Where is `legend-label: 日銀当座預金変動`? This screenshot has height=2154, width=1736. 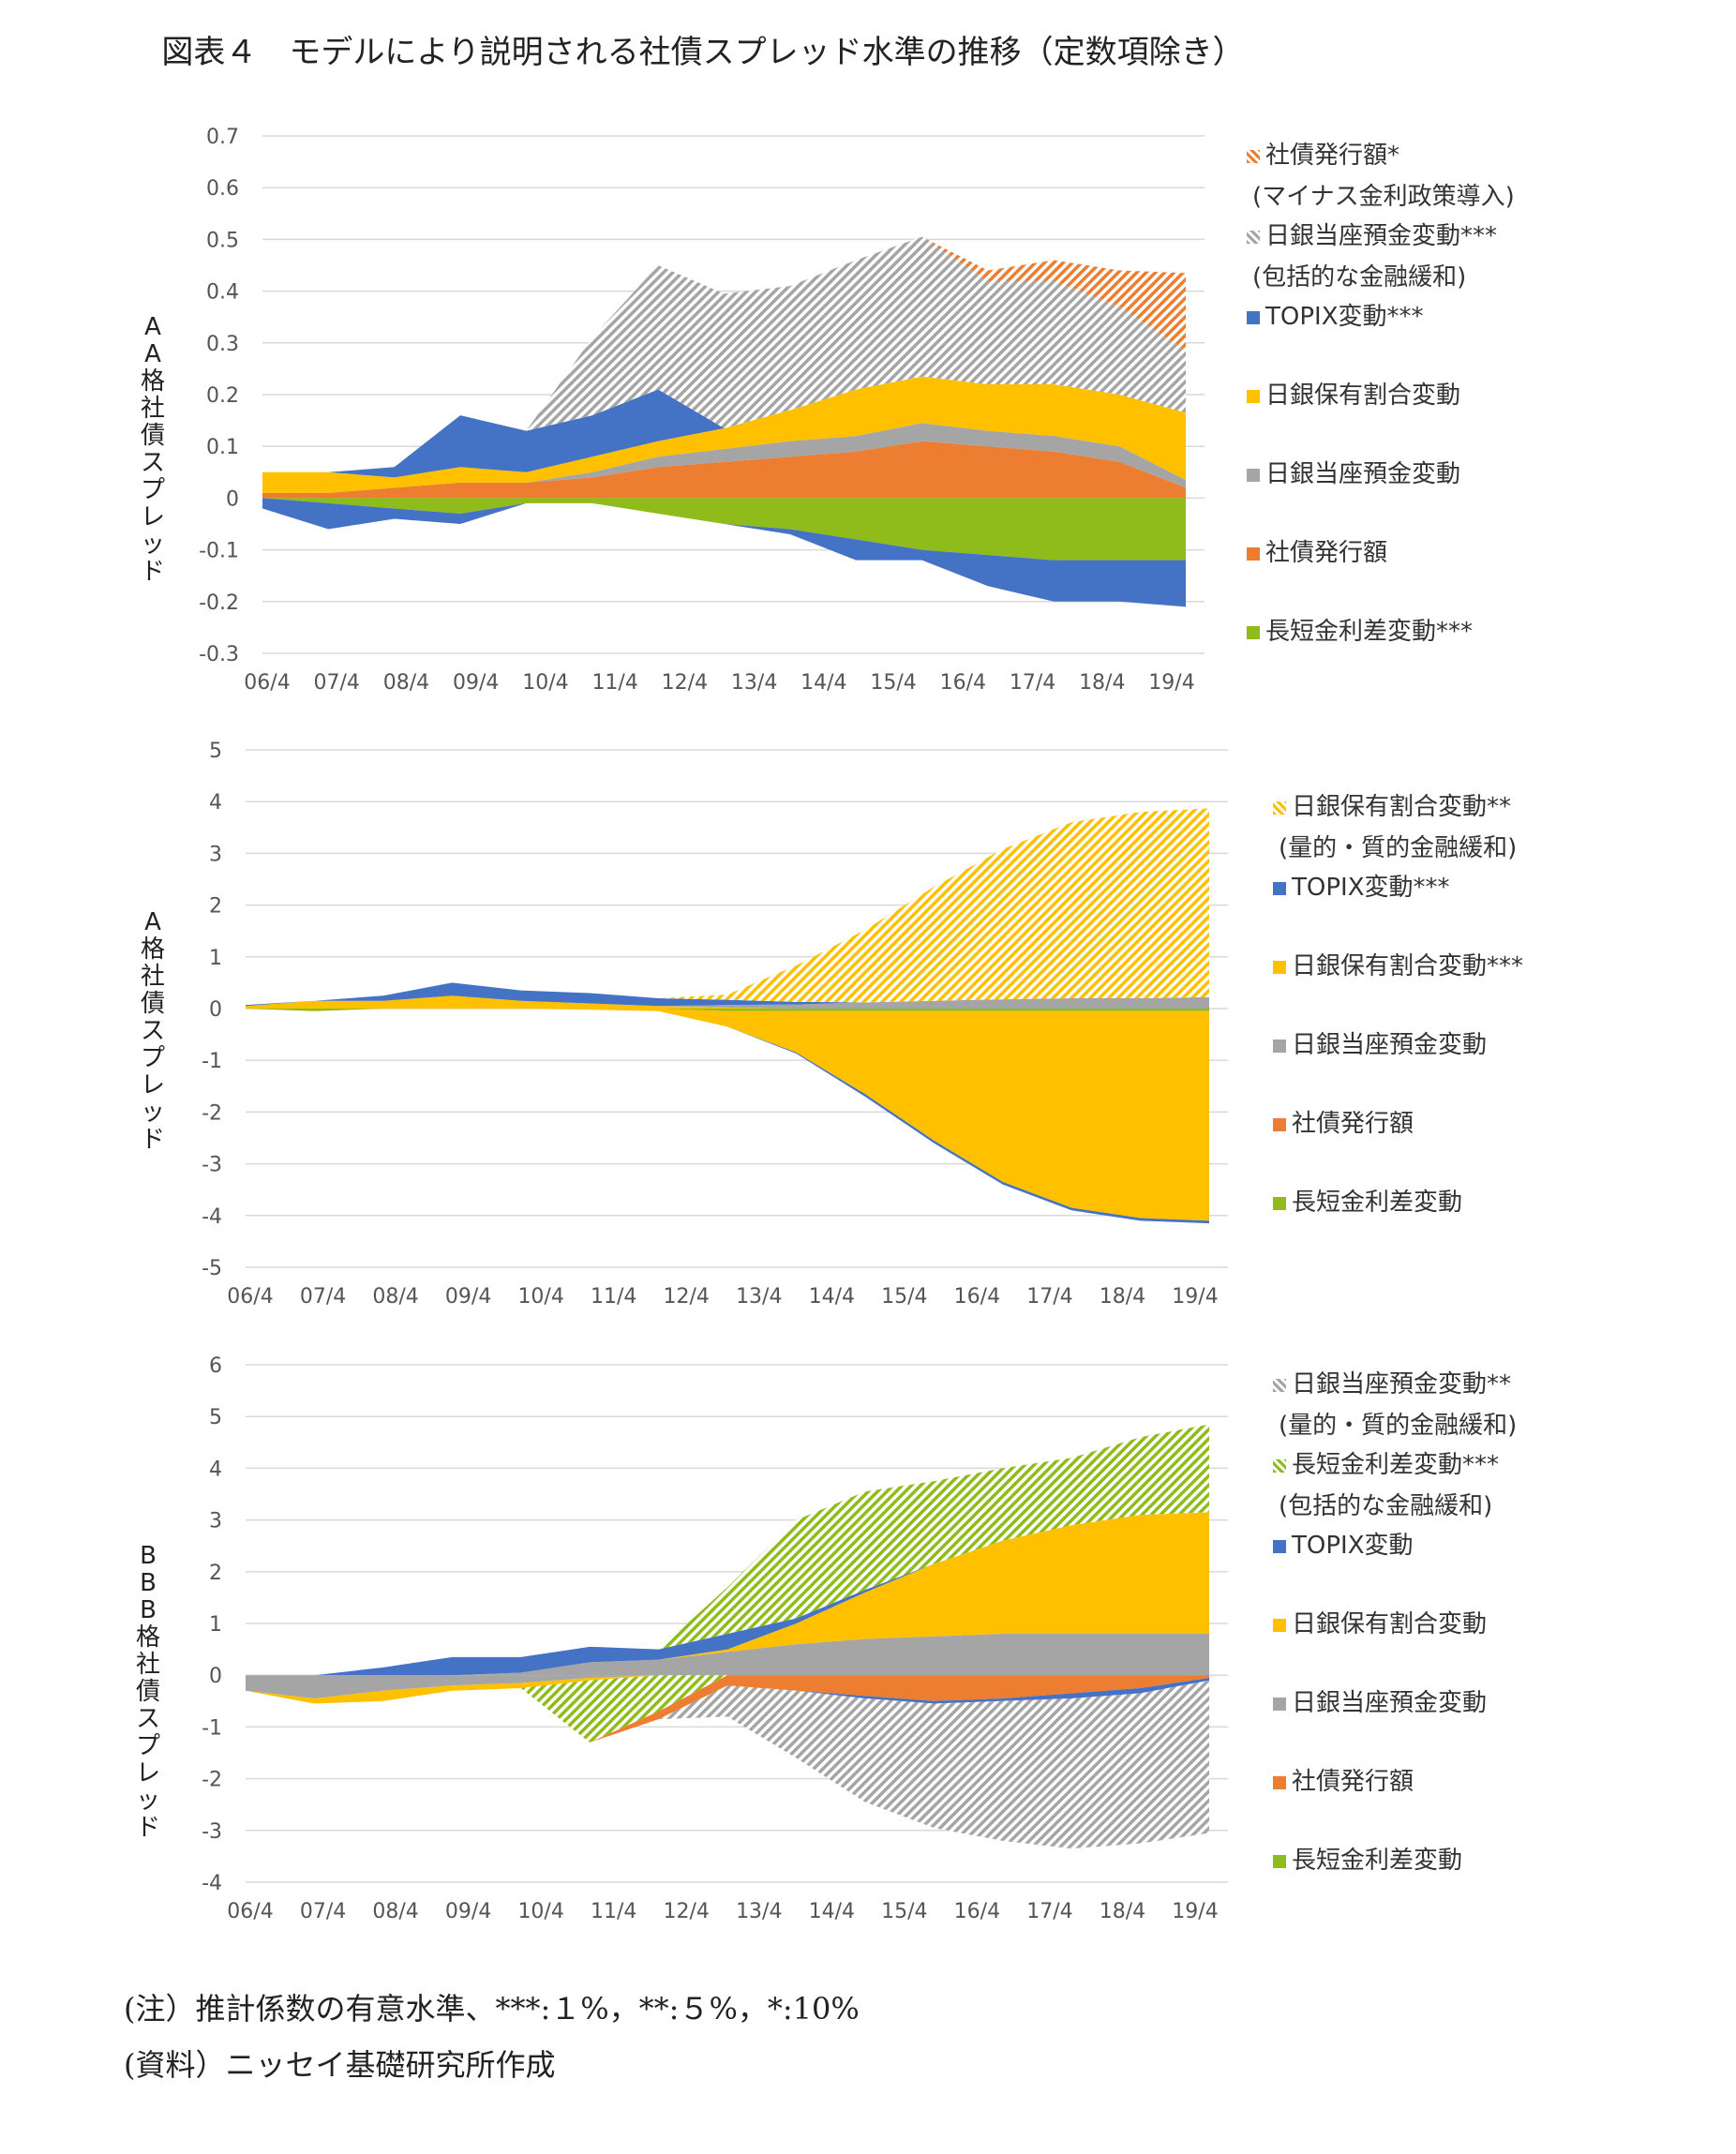 legend-label: 日銀当座預金変動 is located at coordinates (1390, 1703).